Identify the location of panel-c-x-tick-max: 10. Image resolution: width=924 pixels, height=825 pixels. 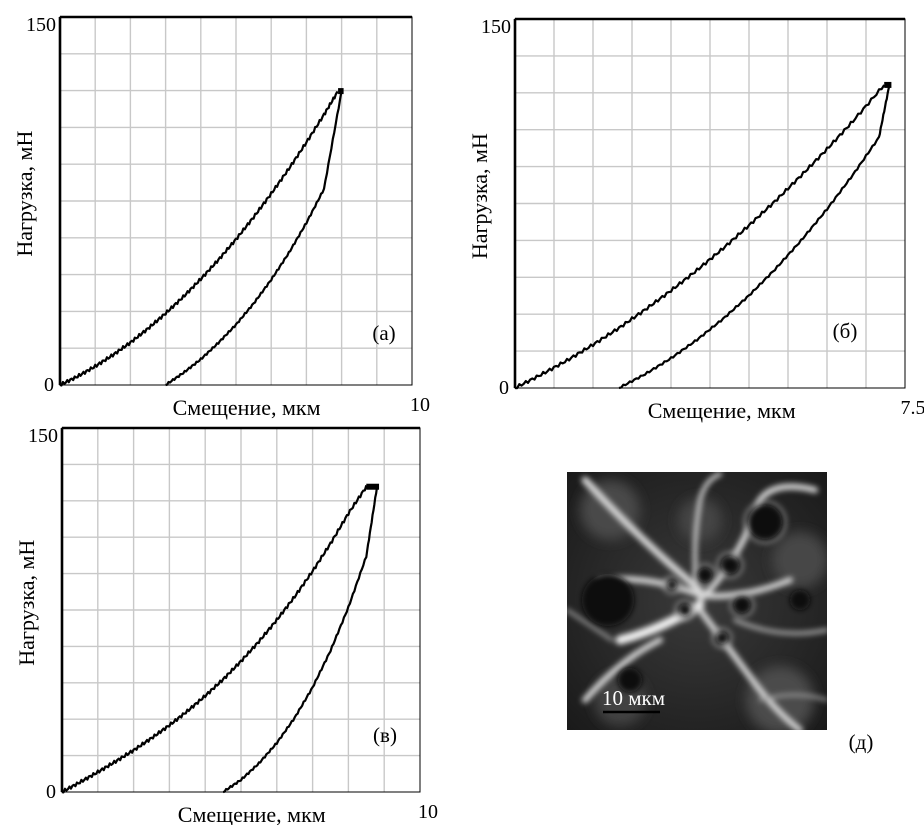
(428, 812).